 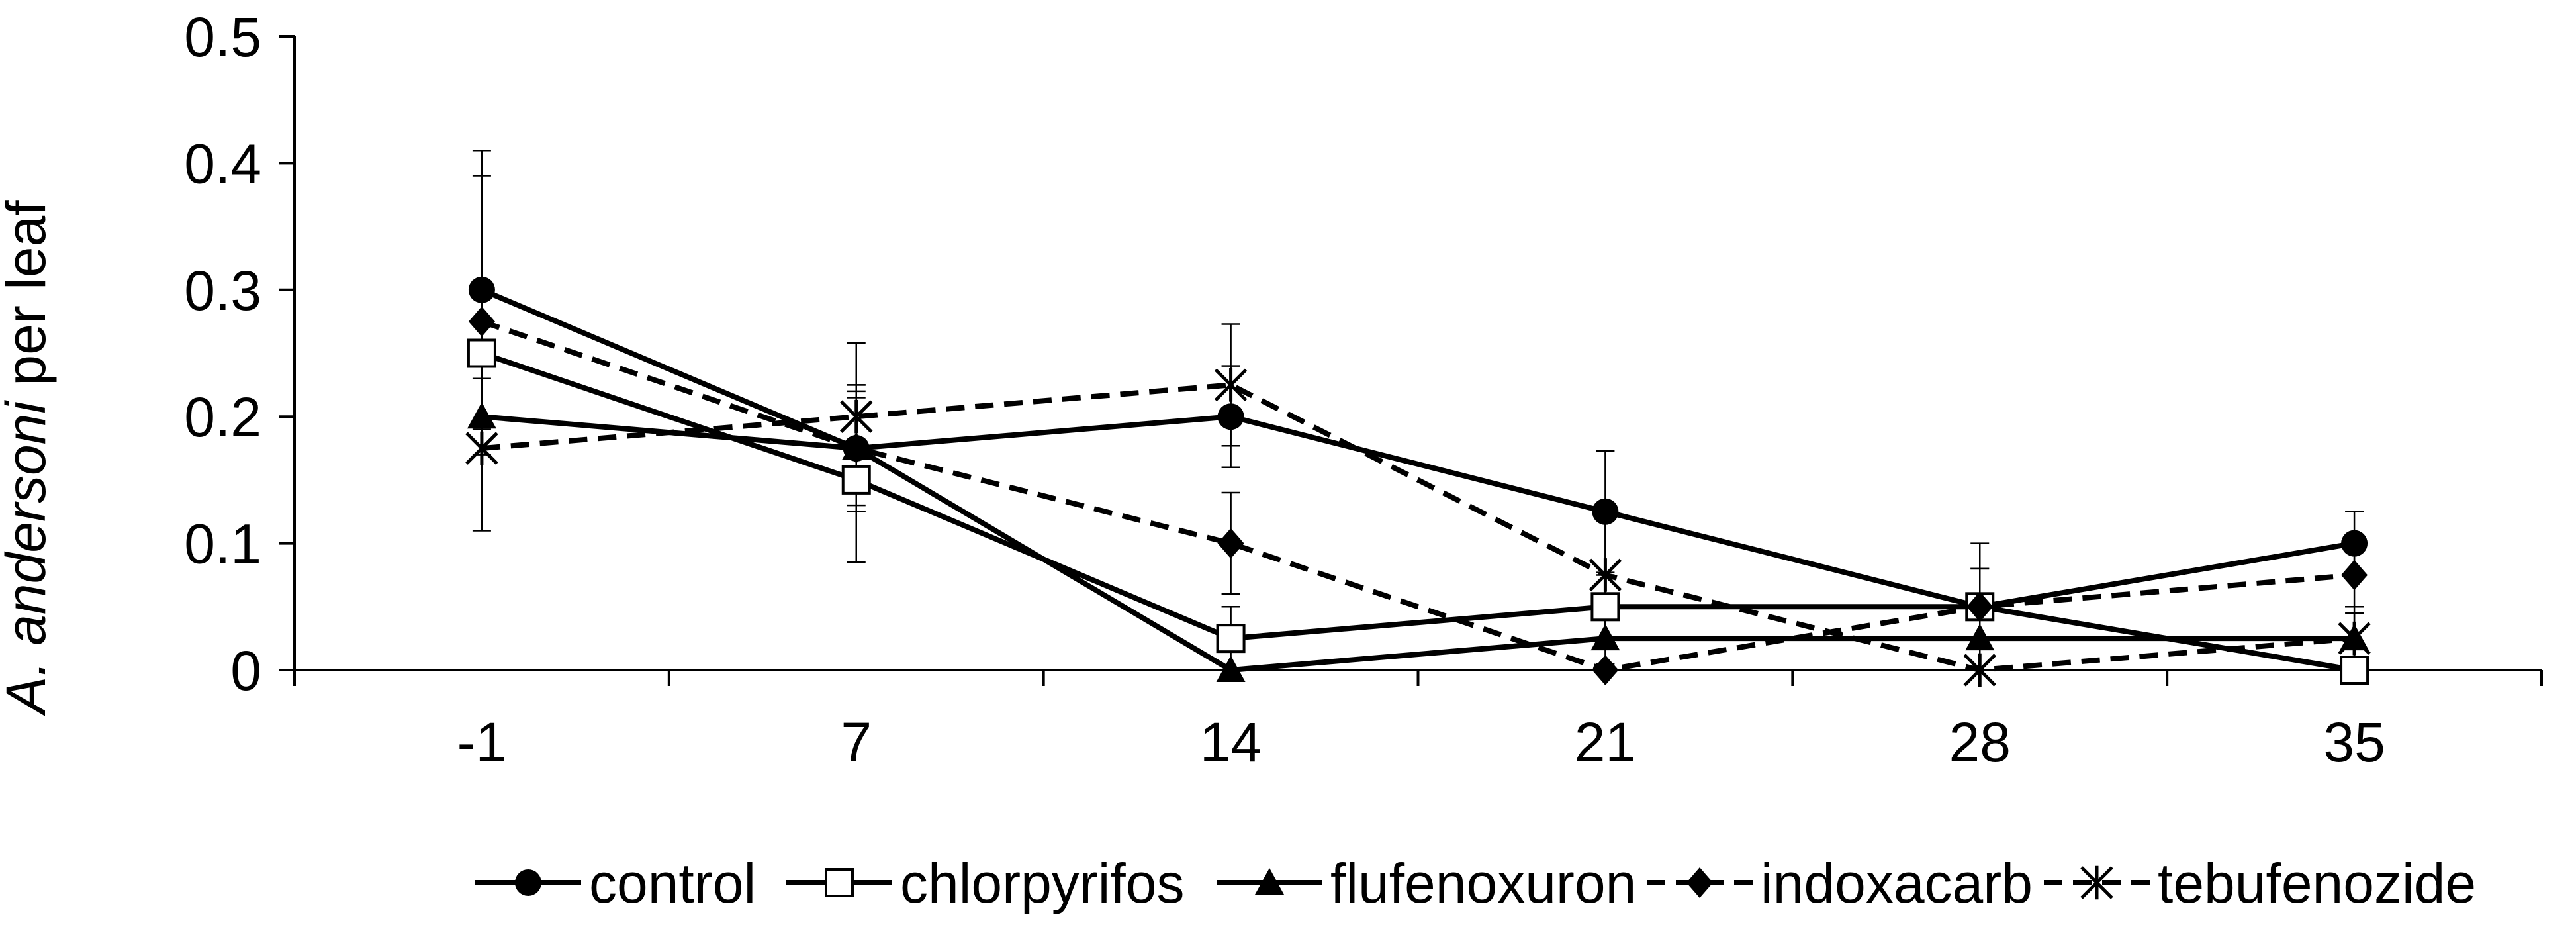 What do you see at coordinates (29, 558) in the screenshot?
I see `y-axis-title-italic: A. andersoni` at bounding box center [29, 558].